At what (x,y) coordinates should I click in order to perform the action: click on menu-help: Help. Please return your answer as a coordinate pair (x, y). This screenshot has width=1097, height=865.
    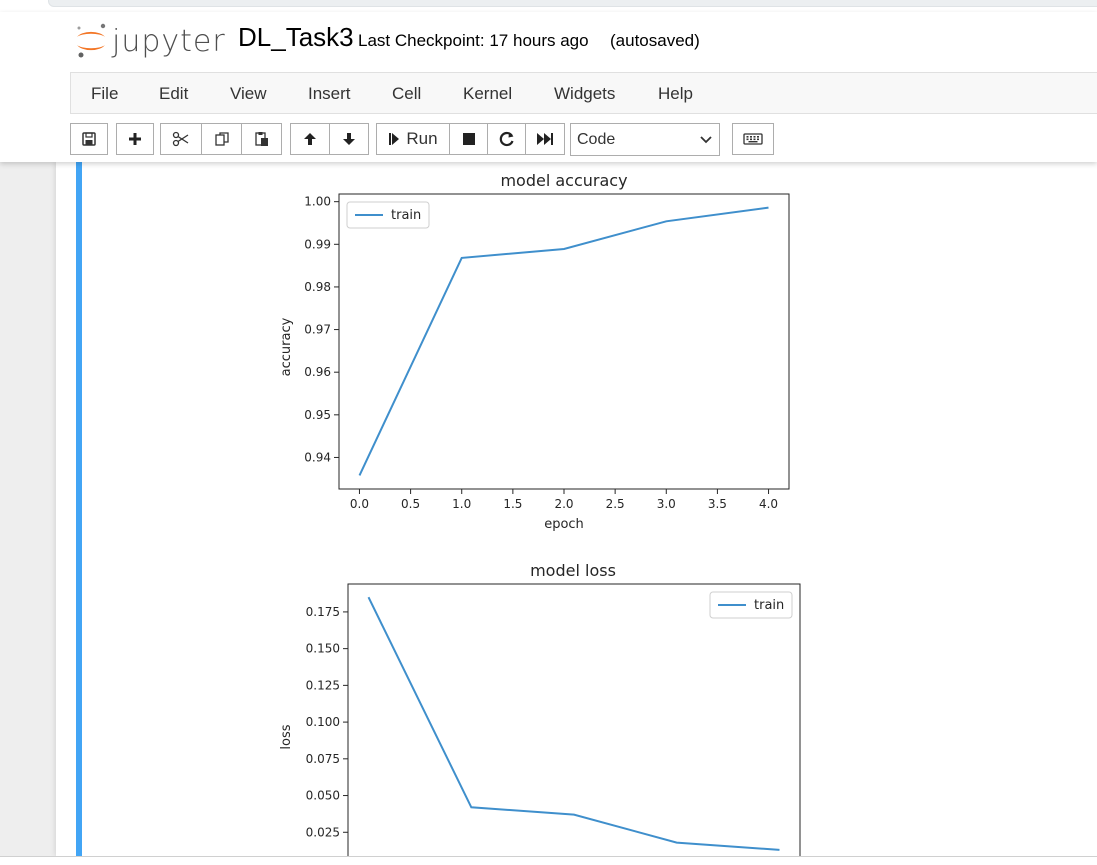
    Looking at the image, I should click on (675, 93).